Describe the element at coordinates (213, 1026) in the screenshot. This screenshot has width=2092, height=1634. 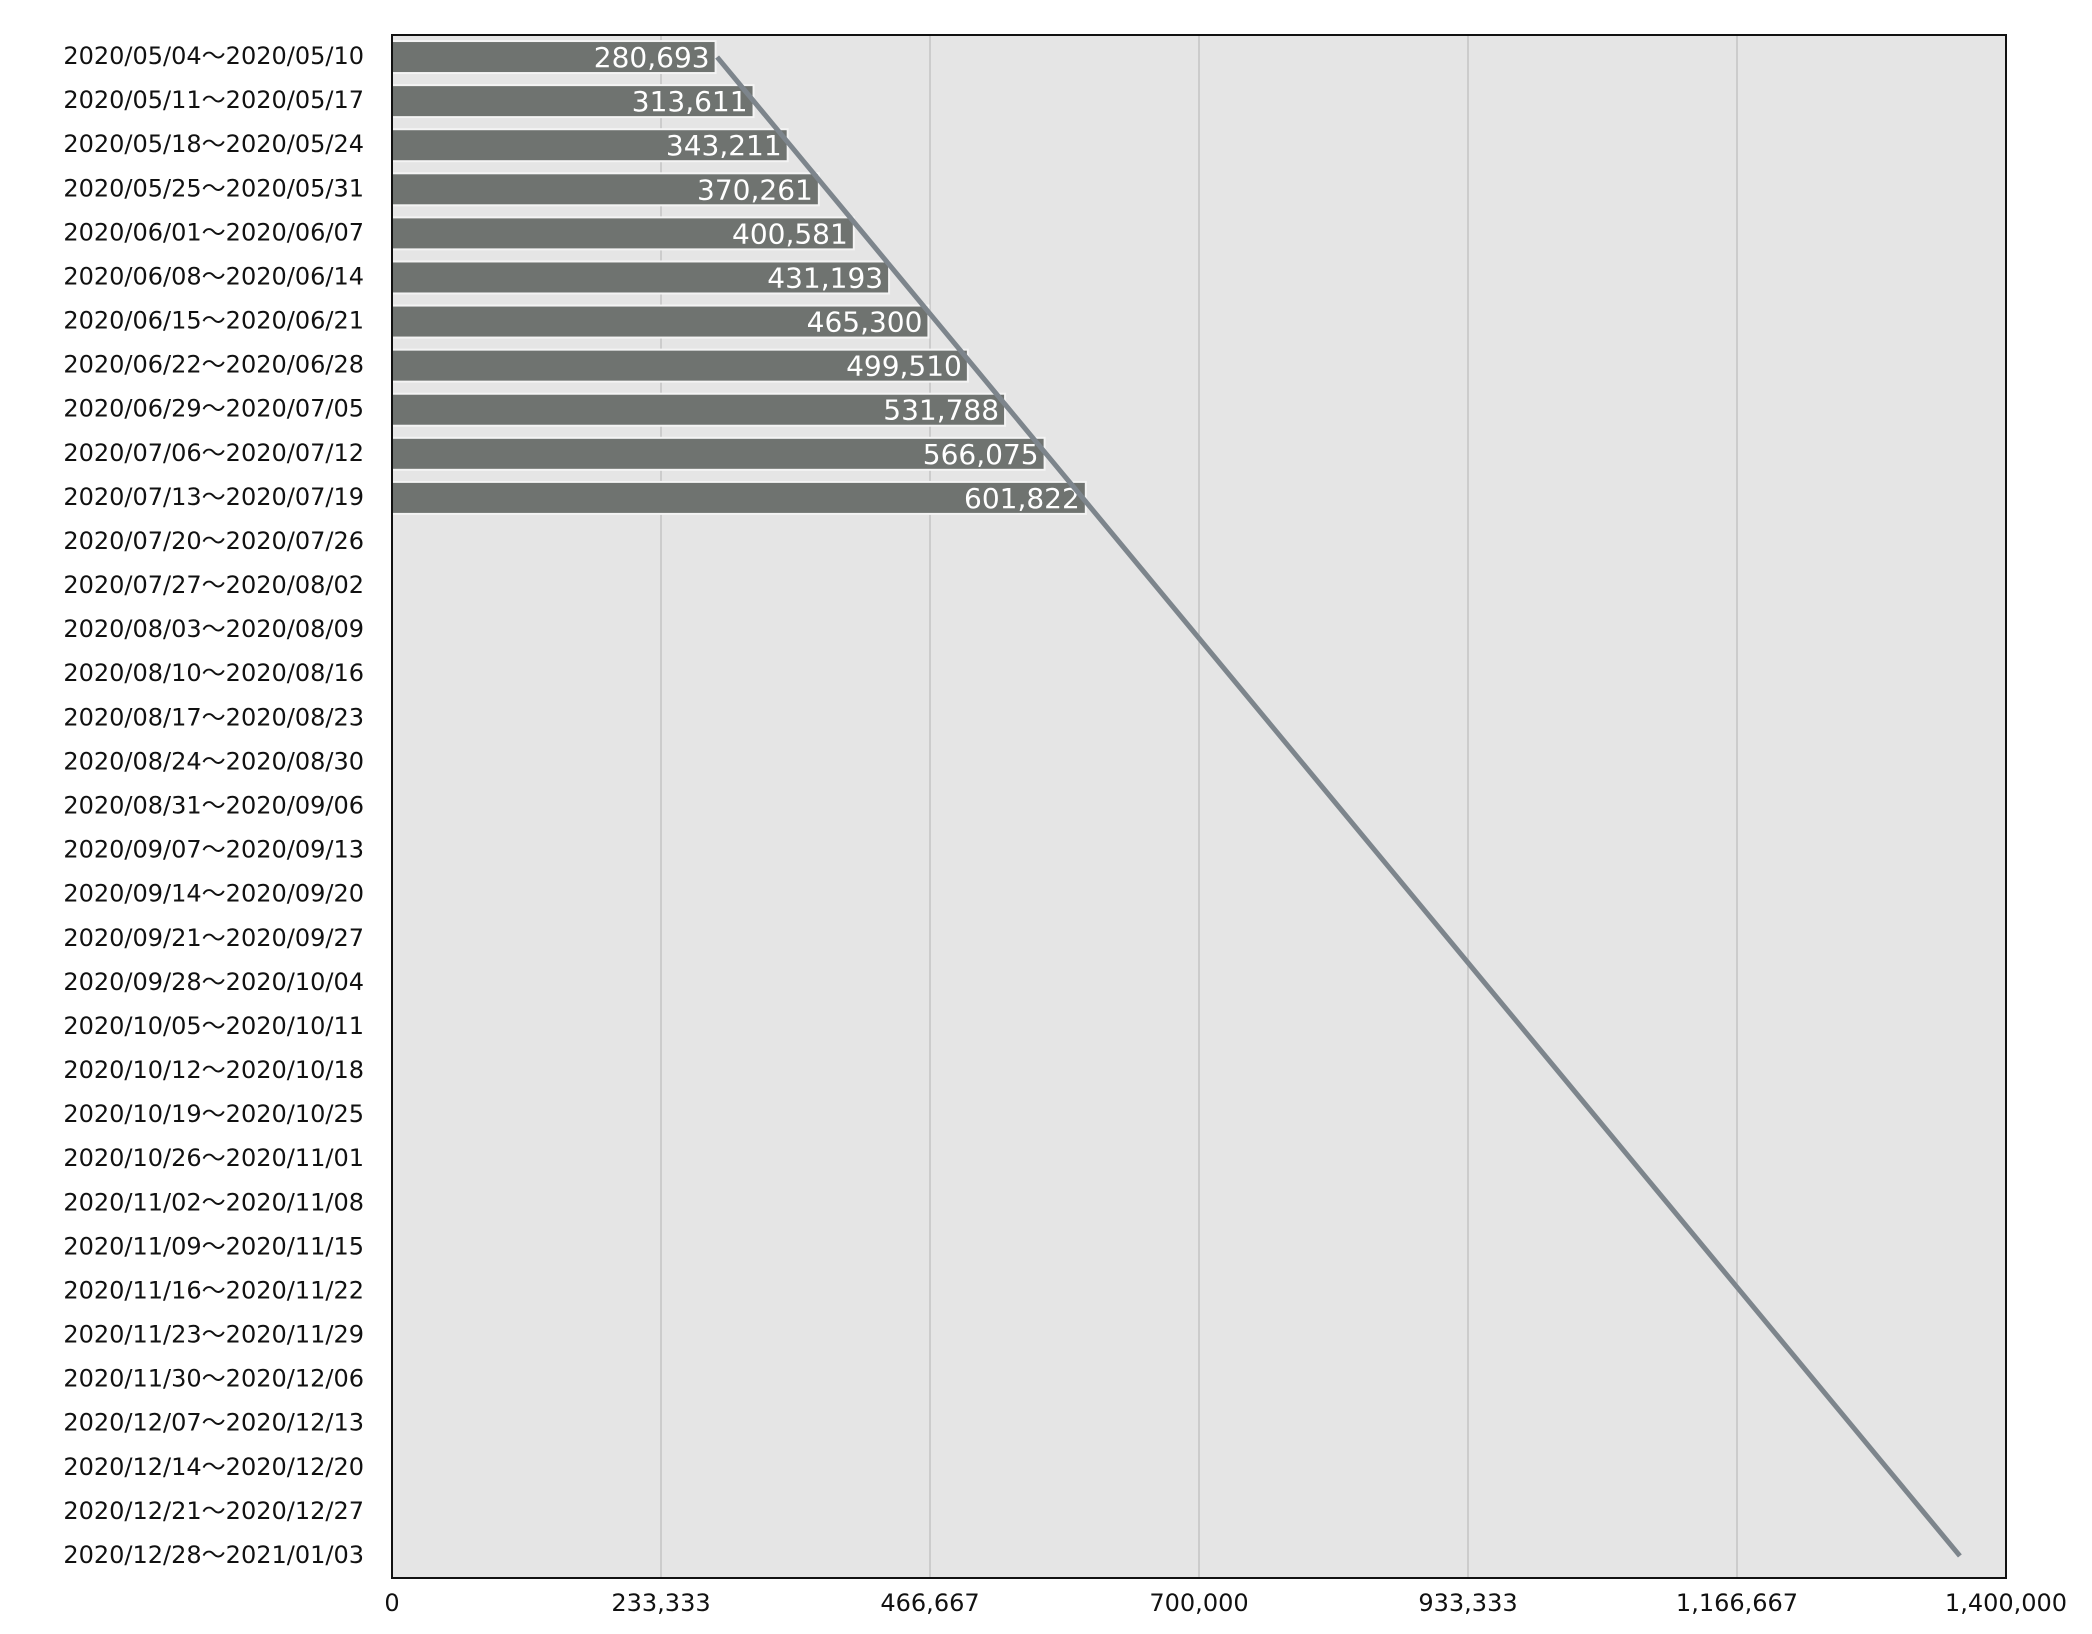
I see `y-tick-label: 2020/10/05～2020/10/11` at that location.